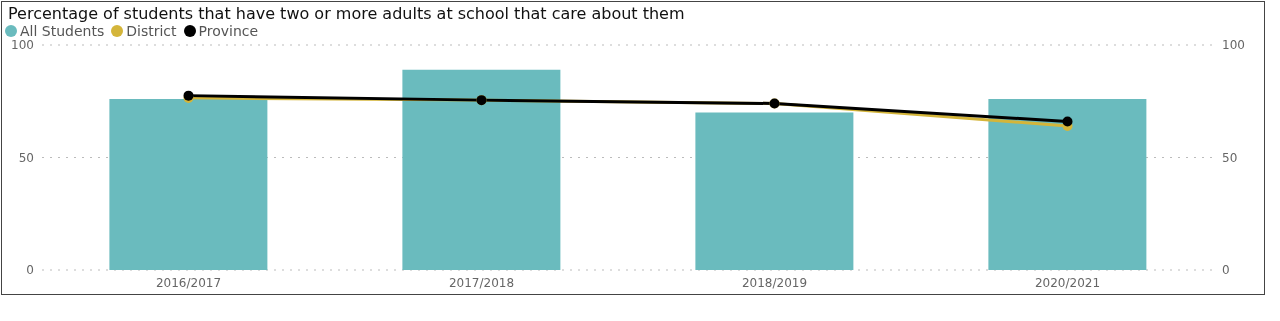 This screenshot has width=1280, height=321. What do you see at coordinates (1233, 45) in the screenshot?
I see `y2-tick-label: 100` at bounding box center [1233, 45].